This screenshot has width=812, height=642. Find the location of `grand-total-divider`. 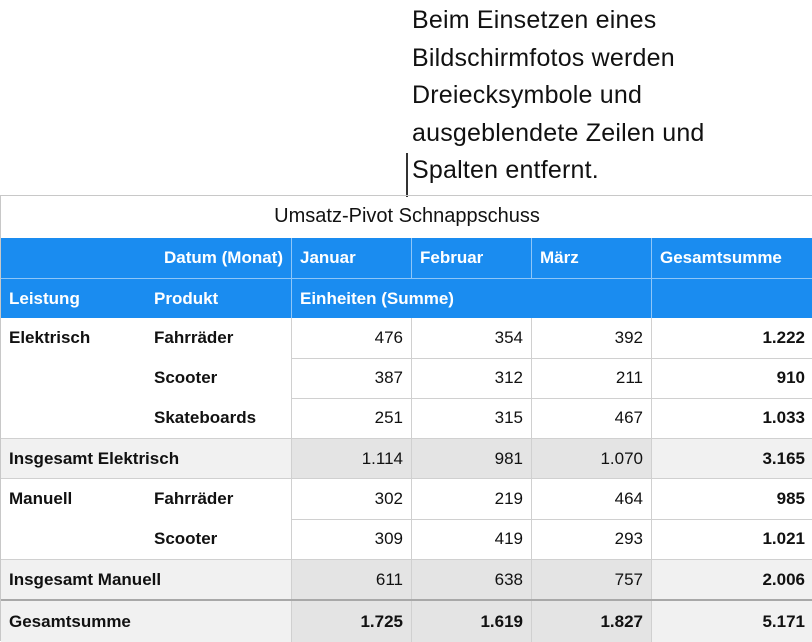

grand-total-divider is located at coordinates (406, 600).